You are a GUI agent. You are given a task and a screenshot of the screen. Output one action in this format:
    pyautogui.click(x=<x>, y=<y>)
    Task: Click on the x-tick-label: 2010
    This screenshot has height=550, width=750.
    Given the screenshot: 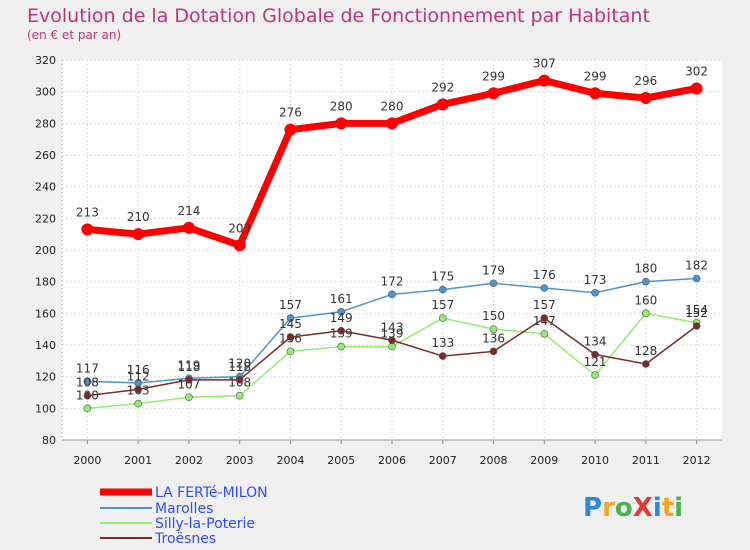 What is the action you would take?
    pyautogui.click(x=595, y=460)
    